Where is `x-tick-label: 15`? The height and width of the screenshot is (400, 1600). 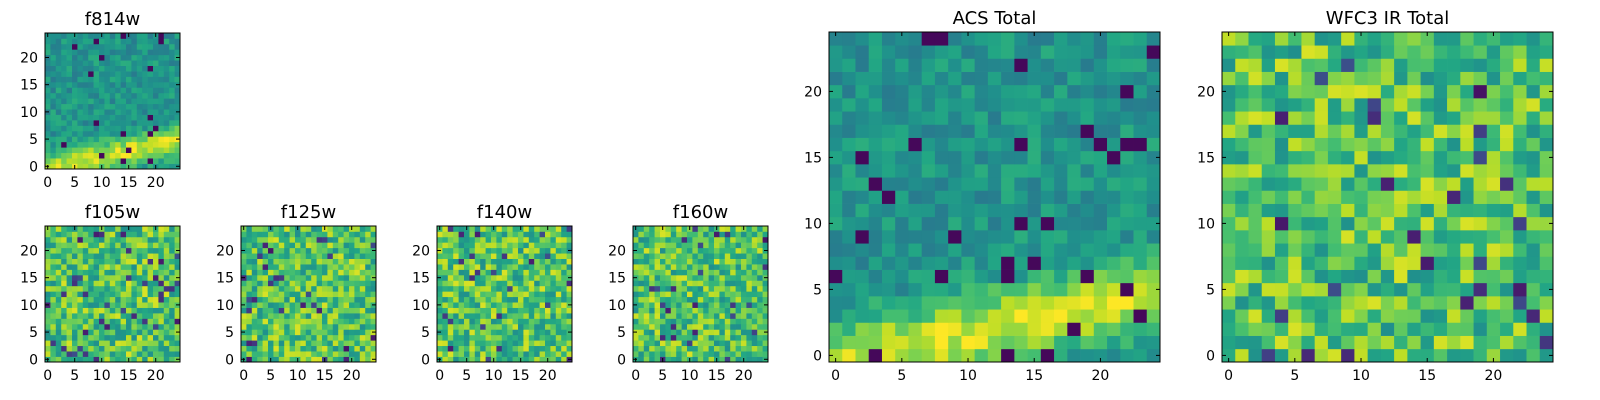 x-tick-label: 15 is located at coordinates (129, 376).